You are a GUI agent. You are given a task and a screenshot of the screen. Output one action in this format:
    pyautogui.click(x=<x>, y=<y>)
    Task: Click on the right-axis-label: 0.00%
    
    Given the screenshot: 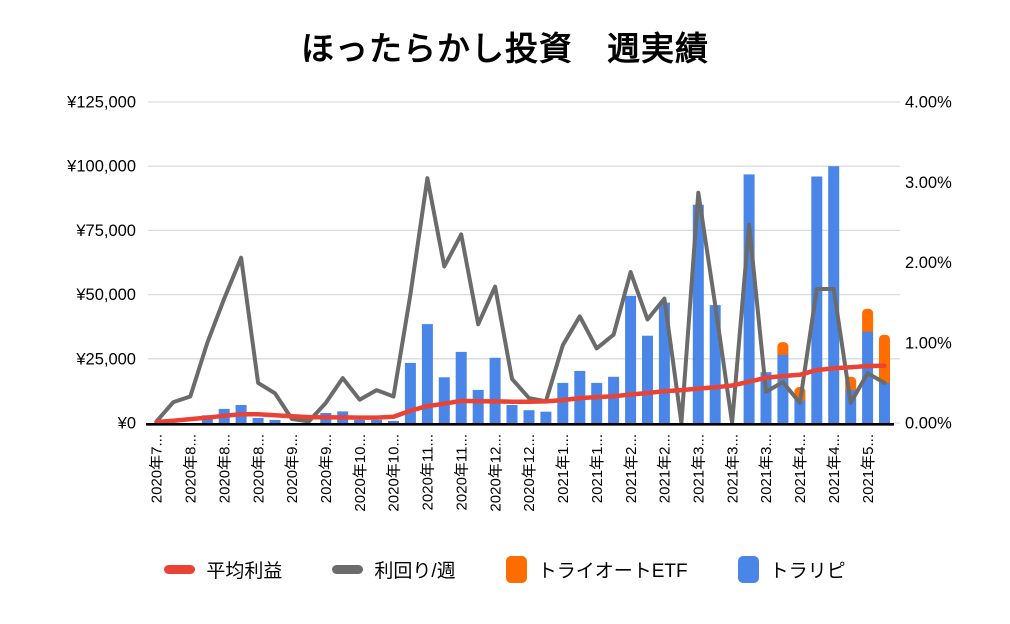 What is the action you would take?
    pyautogui.click(x=928, y=424)
    